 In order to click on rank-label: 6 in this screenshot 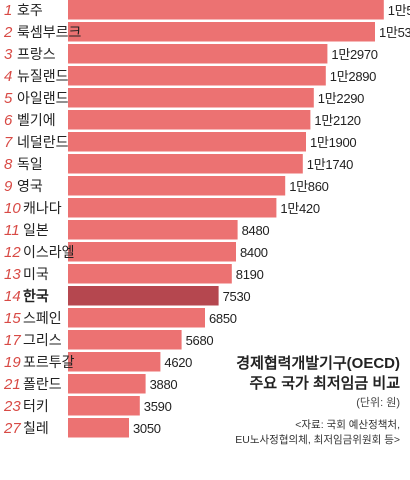, I will do `click(8, 120)`.